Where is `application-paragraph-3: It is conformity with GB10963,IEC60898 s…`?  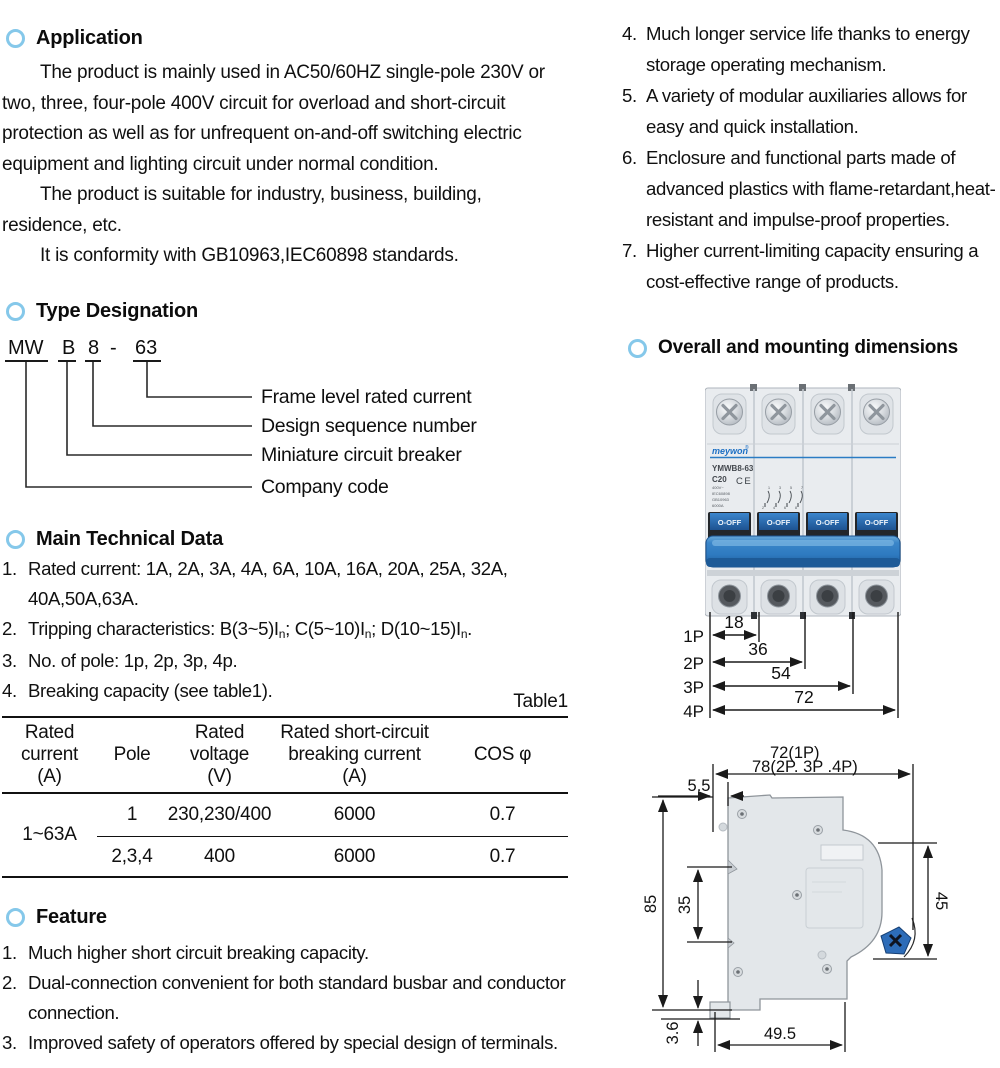 application-paragraph-3: It is conformity with GB10963,IEC60898 s… is located at coordinates (249, 255).